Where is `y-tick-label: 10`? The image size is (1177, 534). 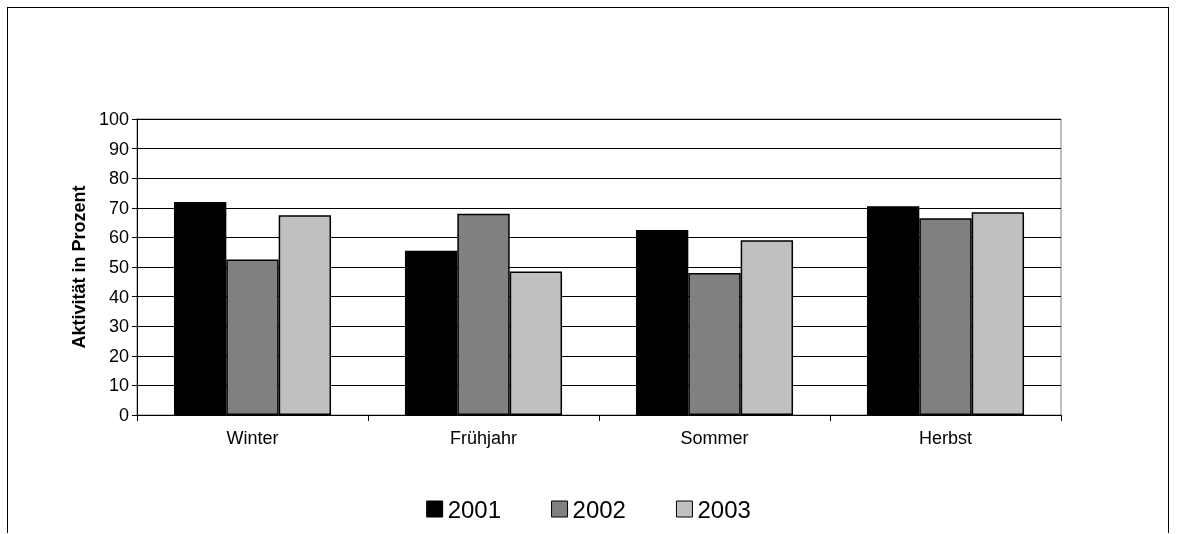 y-tick-label: 10 is located at coordinates (118, 385).